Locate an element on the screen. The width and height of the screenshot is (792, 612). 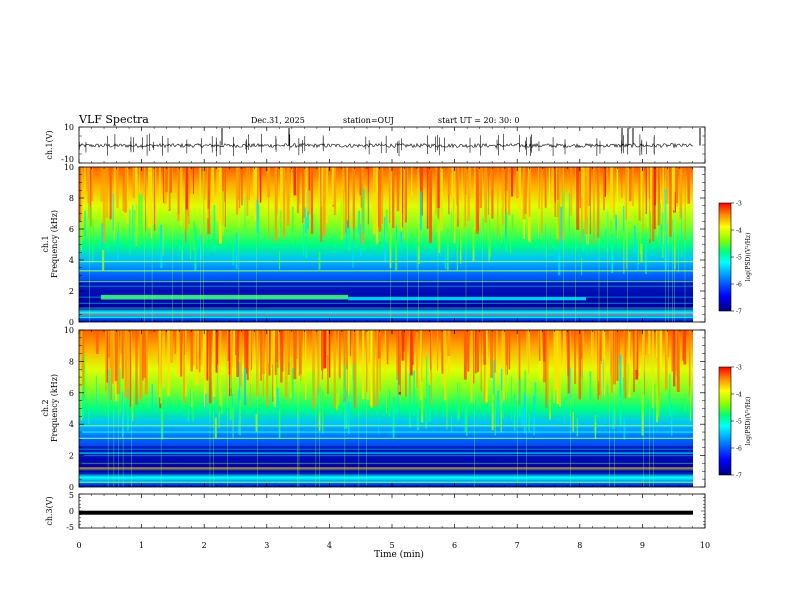
y-tick-label: 4 is located at coordinates (71, 424).